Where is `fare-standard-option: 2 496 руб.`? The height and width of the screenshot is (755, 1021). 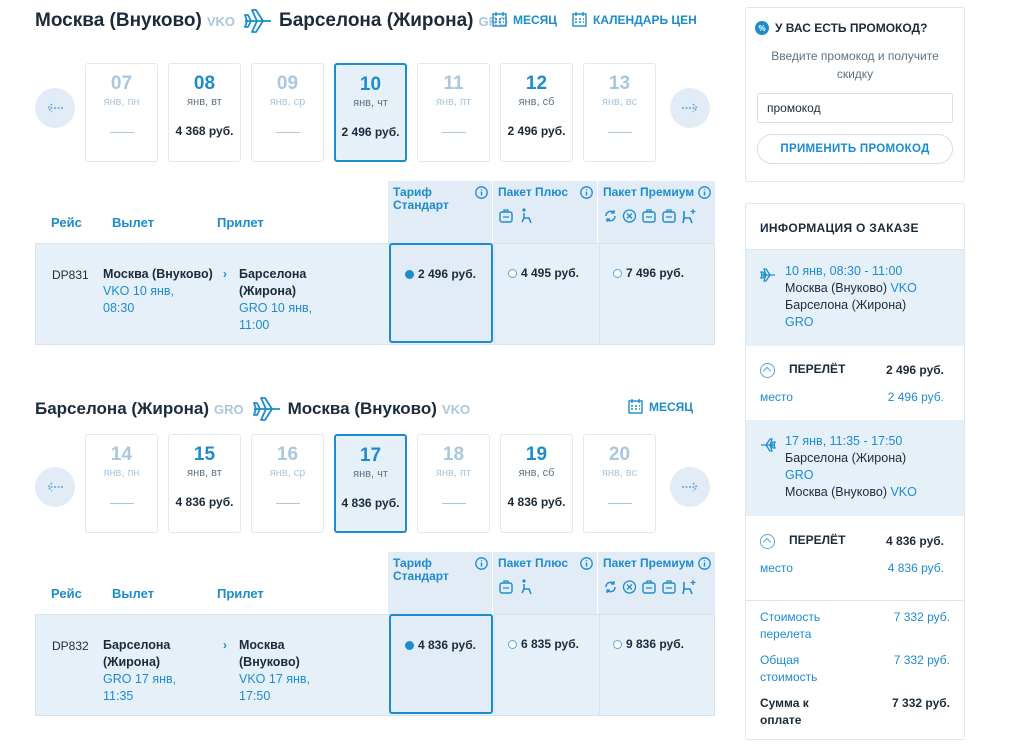
fare-standard-option: 2 496 руб. is located at coordinates (441, 293).